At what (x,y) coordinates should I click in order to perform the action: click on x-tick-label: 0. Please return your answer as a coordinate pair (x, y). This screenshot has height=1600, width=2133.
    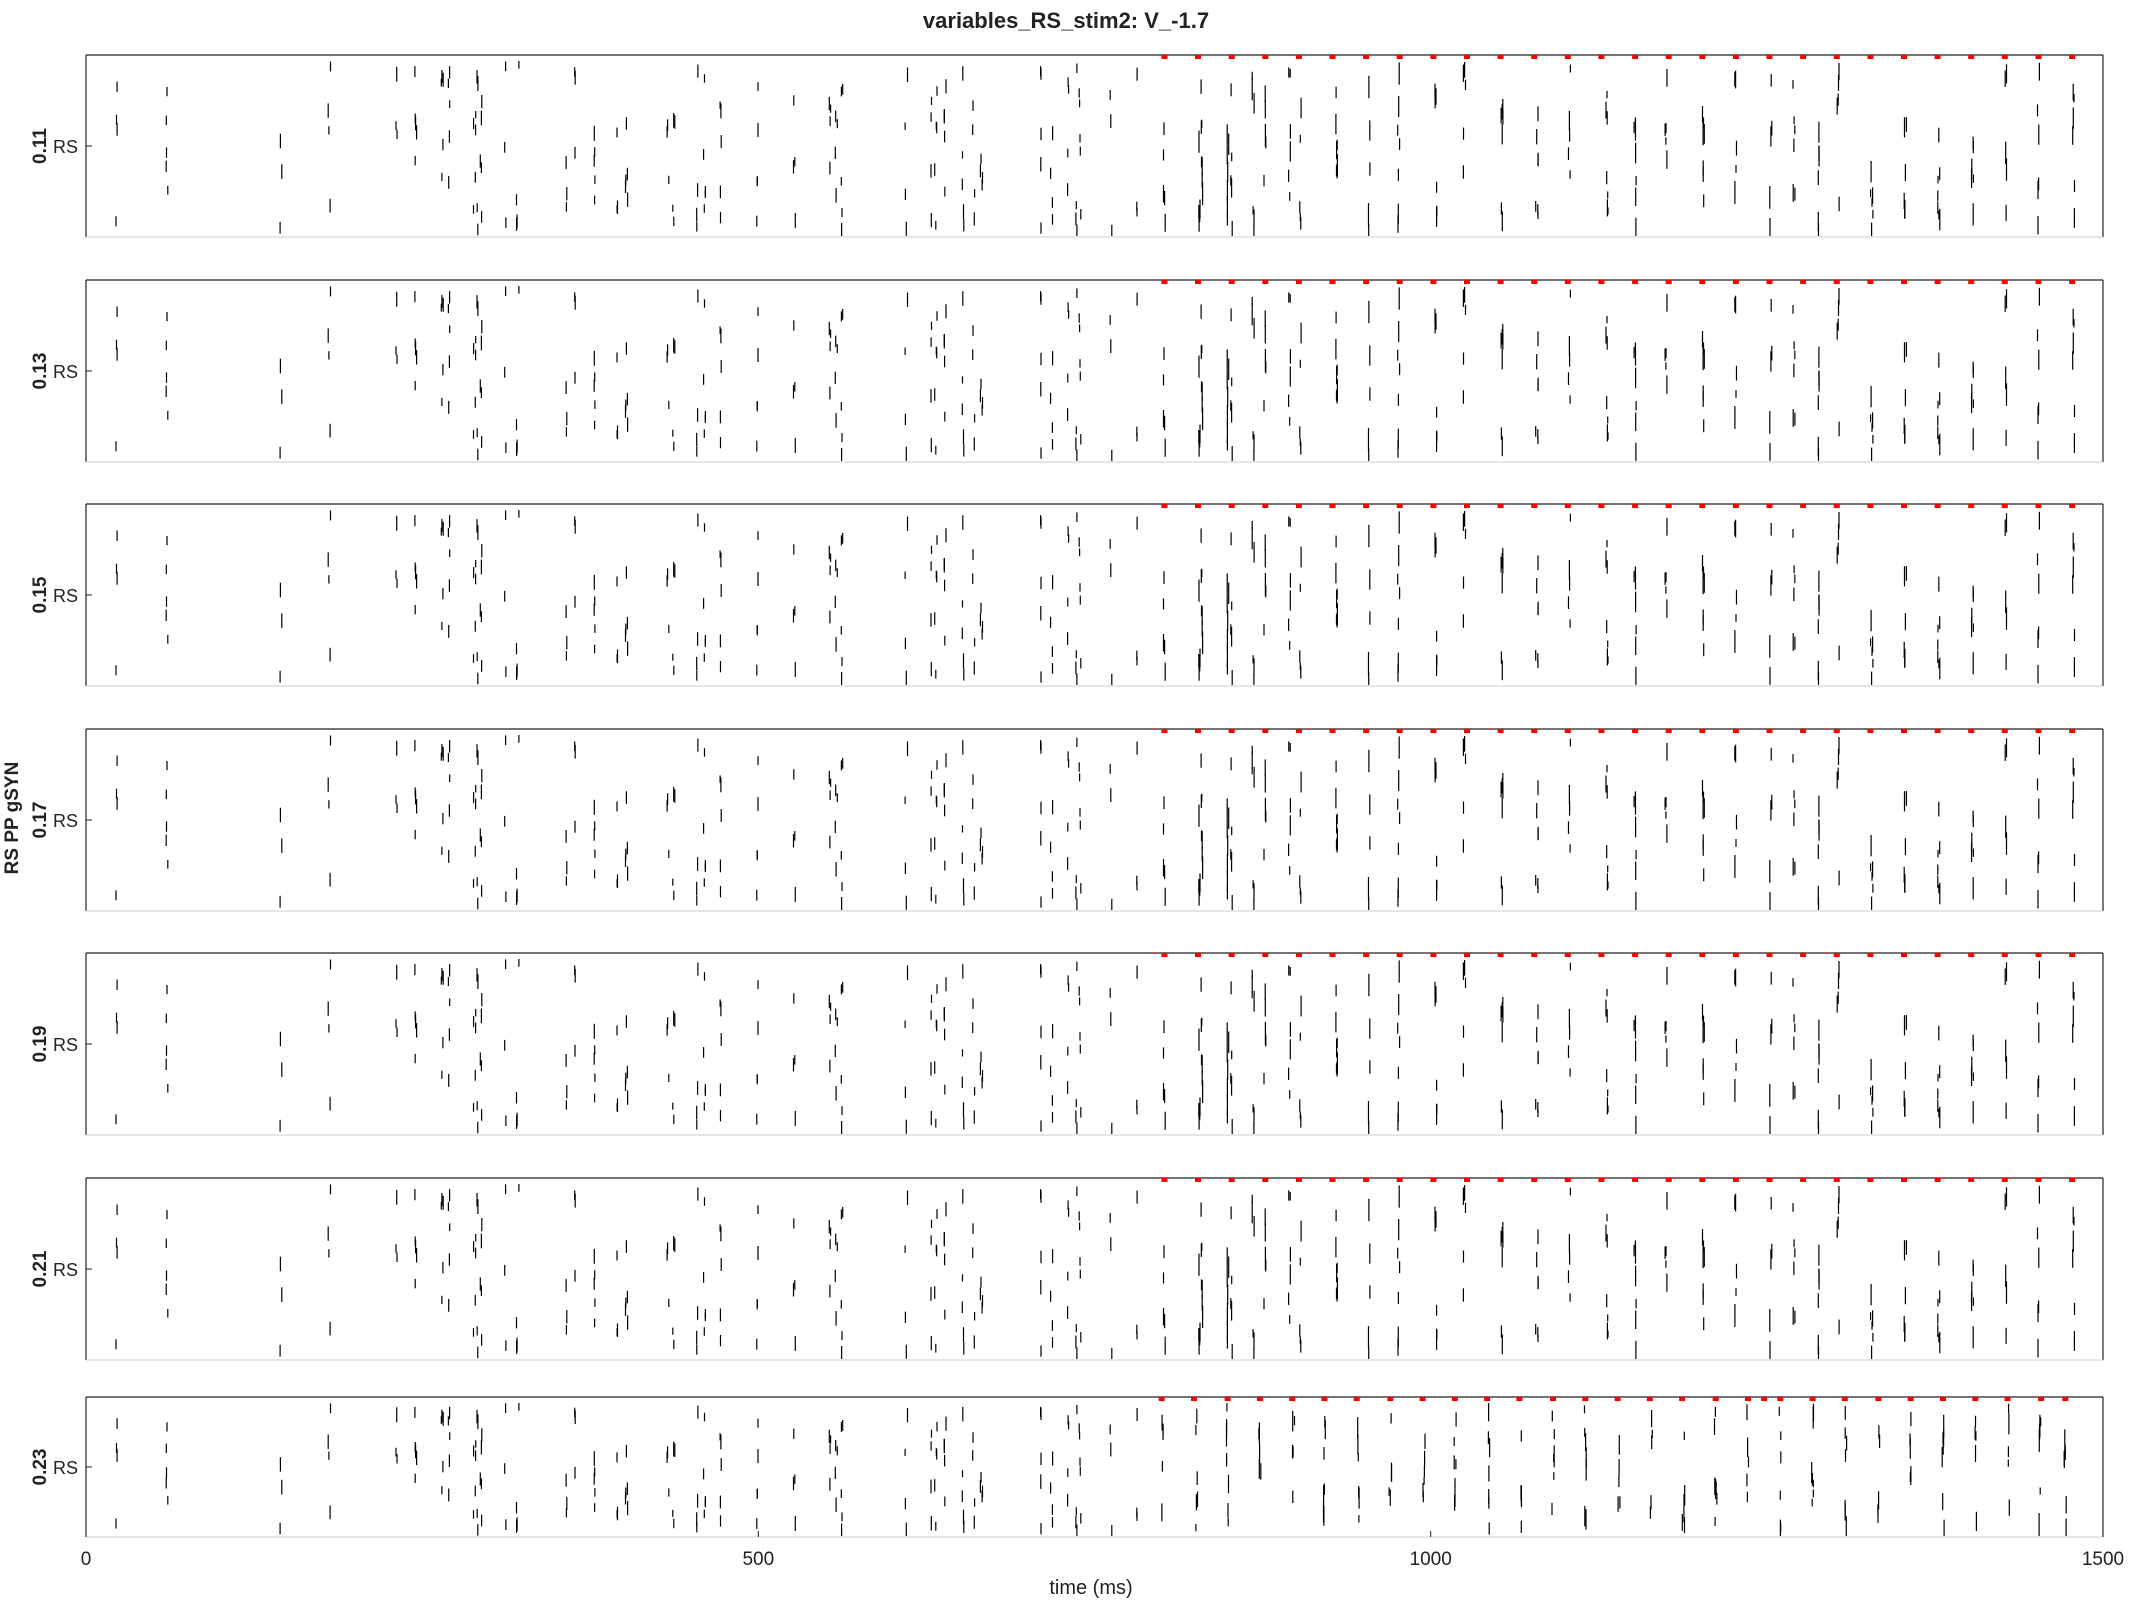
    Looking at the image, I should click on (86, 1559).